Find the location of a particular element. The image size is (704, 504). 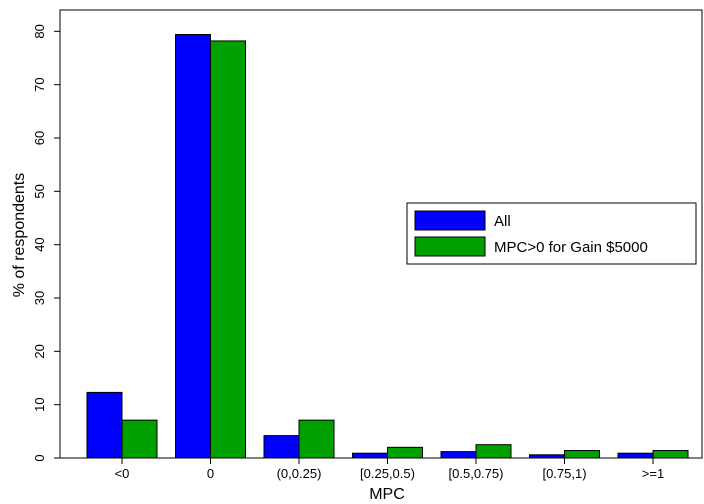

x-tick-label: (0,0.25) is located at coordinates (299, 473).